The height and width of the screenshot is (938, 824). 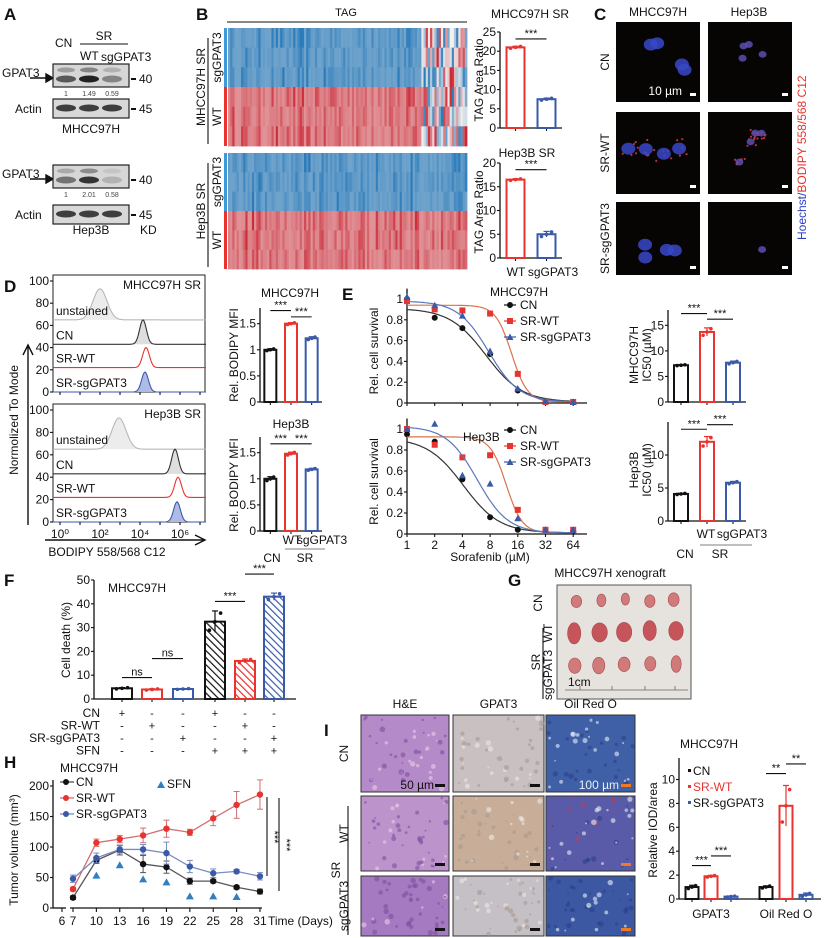 I want to click on chart-title: MHCC97H, so click(x=519, y=292).